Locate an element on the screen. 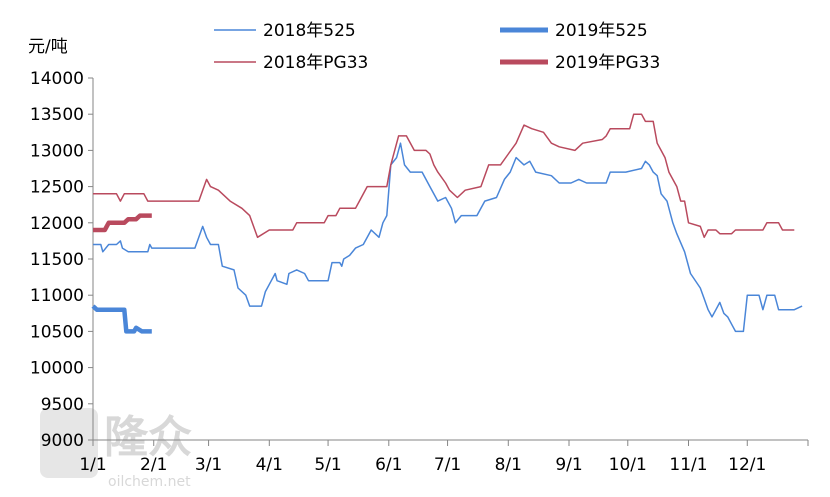 This screenshot has height=497, width=830. x-tick-label: 3/1 is located at coordinates (208, 465).